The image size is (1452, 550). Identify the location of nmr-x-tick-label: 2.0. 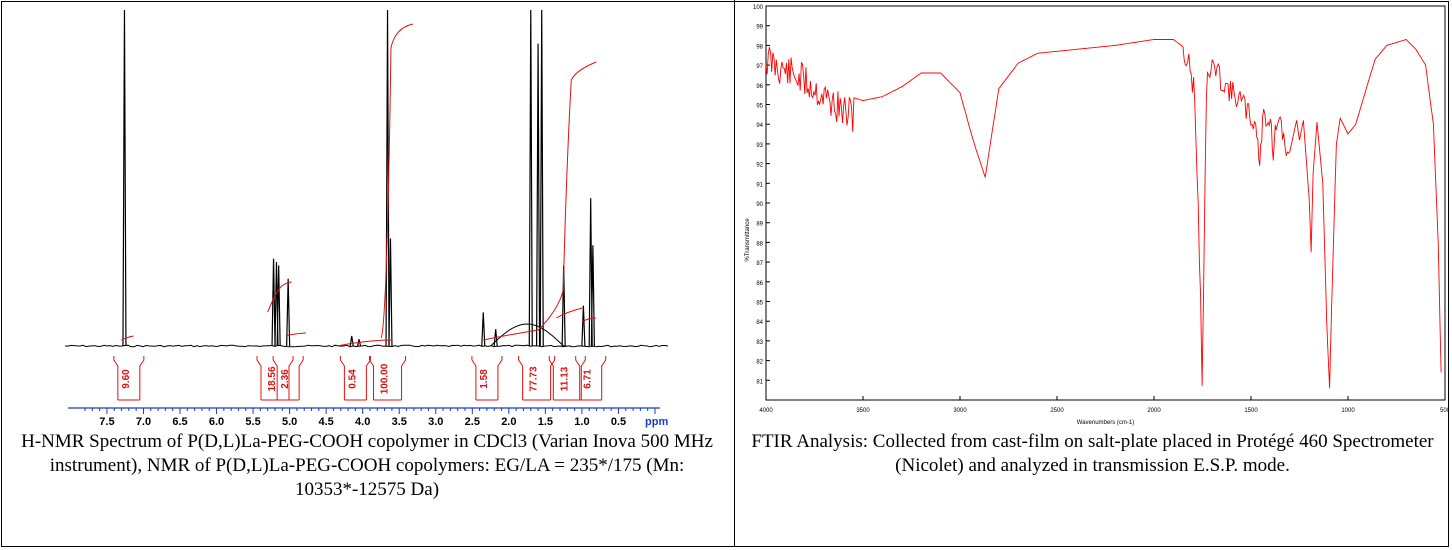
(508, 422).